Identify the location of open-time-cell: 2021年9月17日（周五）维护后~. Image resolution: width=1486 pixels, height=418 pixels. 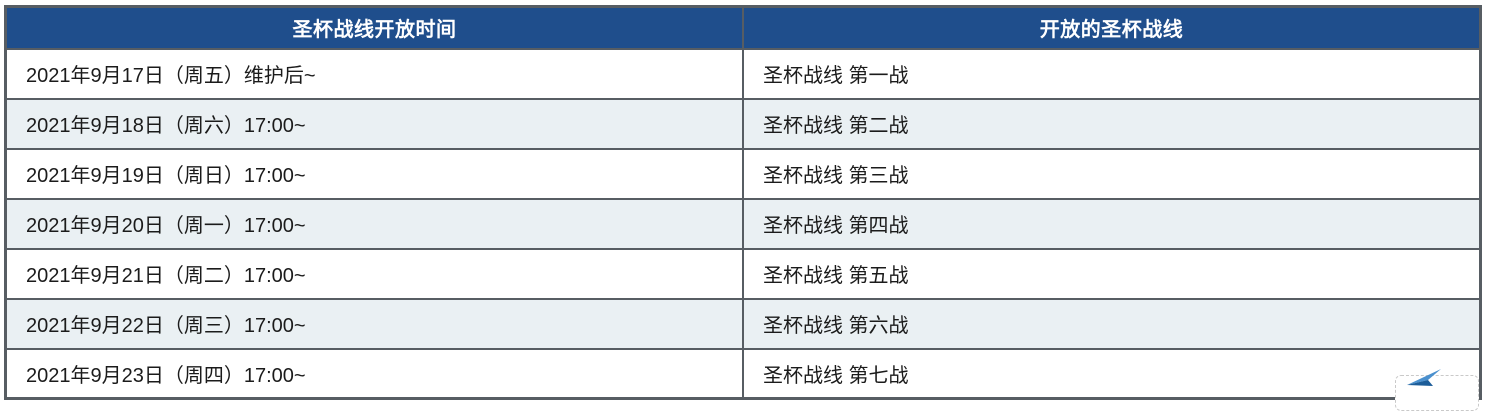
(374, 73).